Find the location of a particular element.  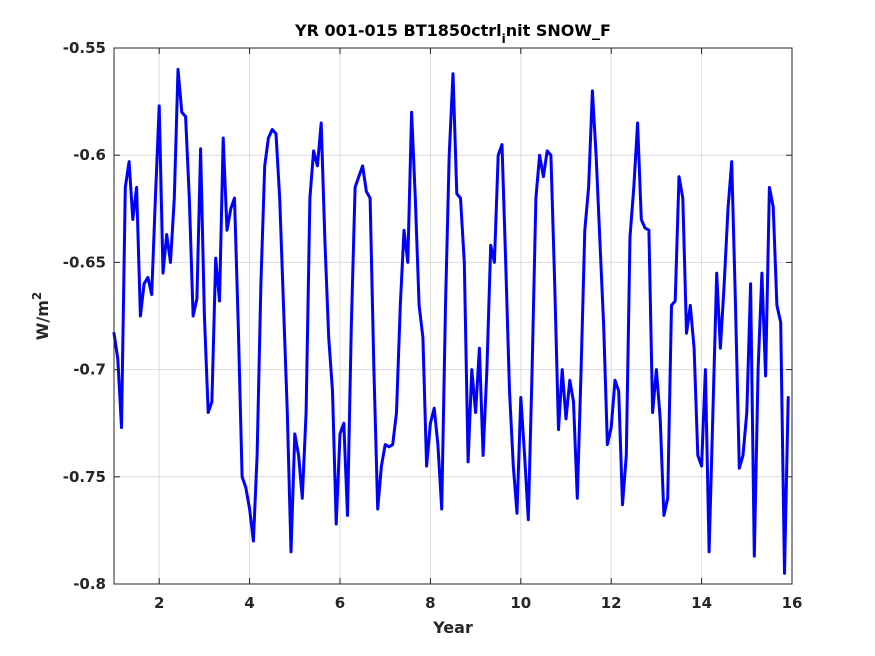

x-tick-label: 4 is located at coordinates (249, 603).